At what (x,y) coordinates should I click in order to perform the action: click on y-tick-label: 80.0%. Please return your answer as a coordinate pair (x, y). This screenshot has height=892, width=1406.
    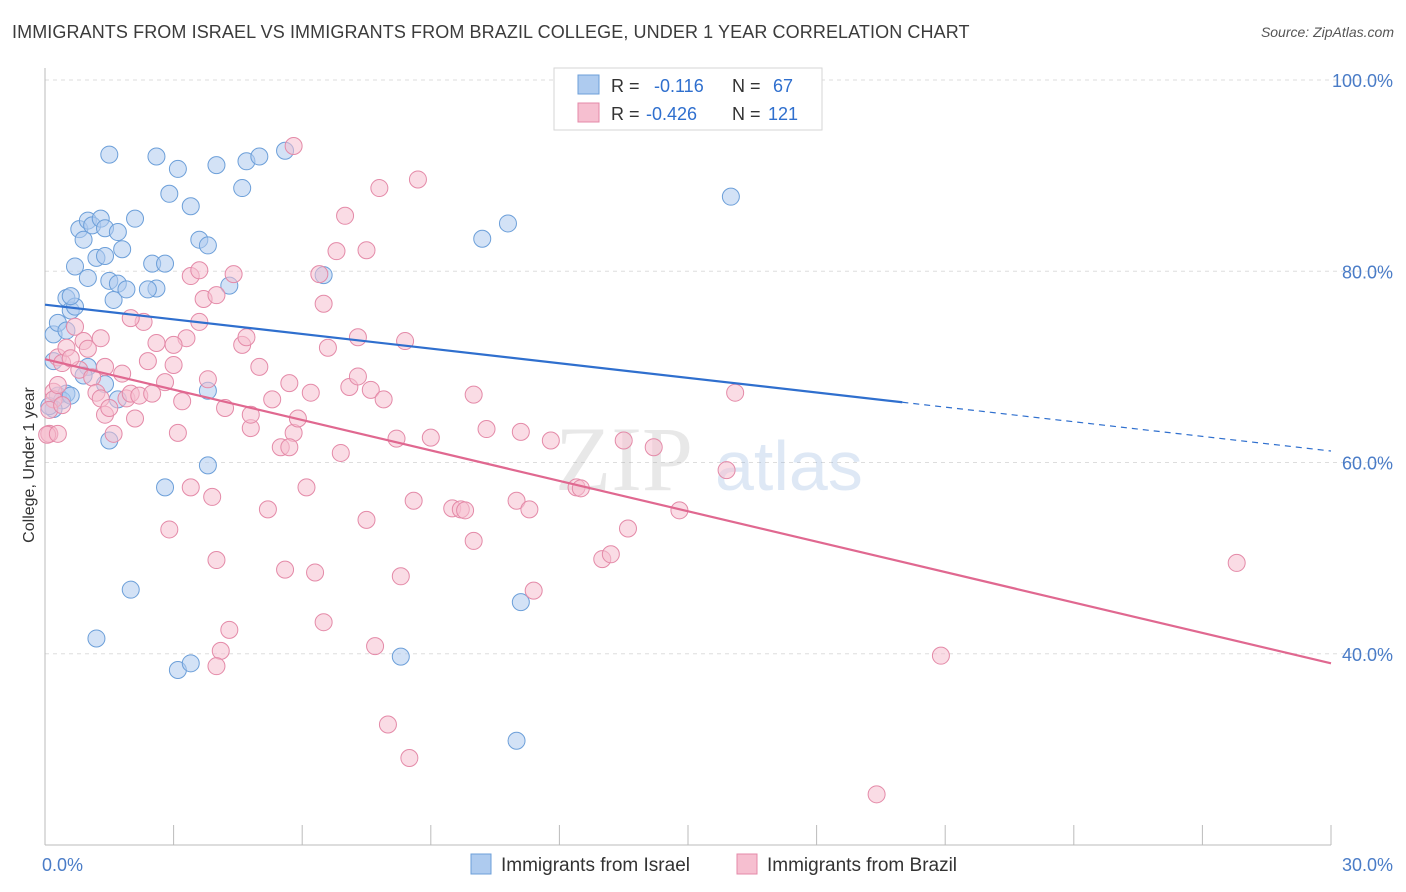
    Looking at the image, I should click on (1367, 272).